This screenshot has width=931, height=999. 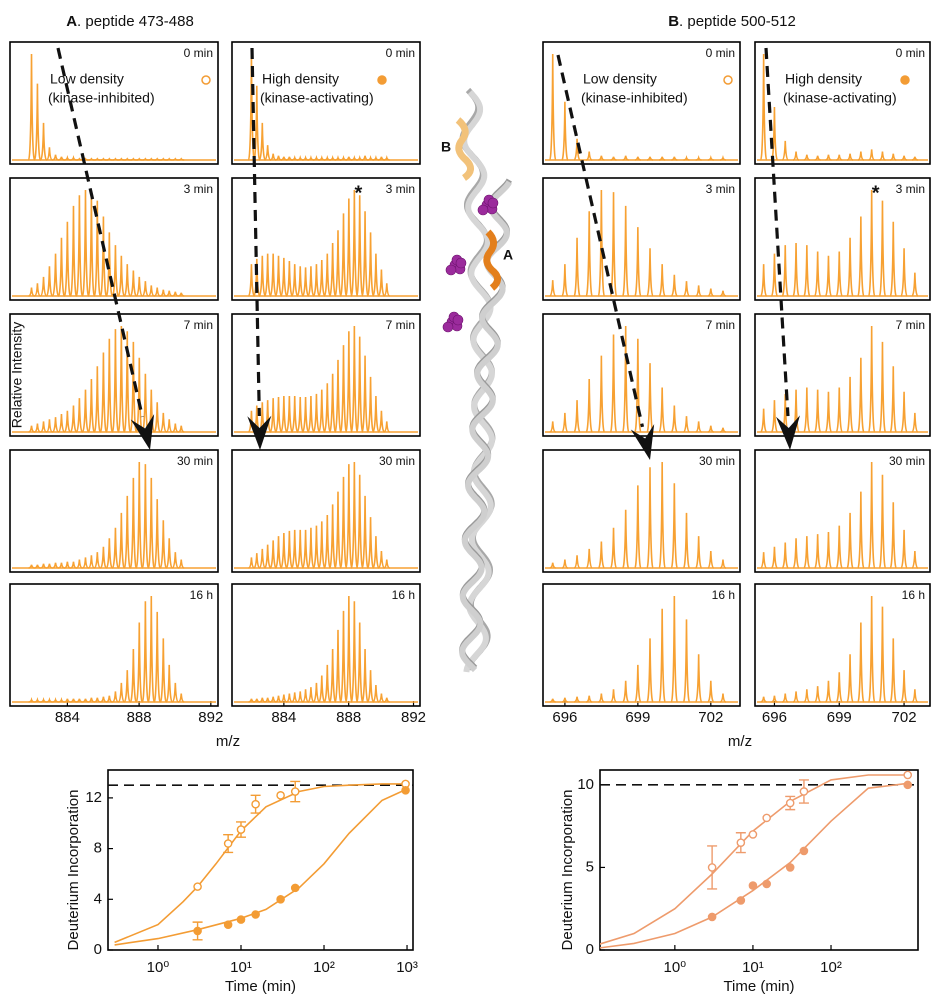 What do you see at coordinates (158, 967) in the screenshot?
I see `x-tick-label: 10⁰` at bounding box center [158, 967].